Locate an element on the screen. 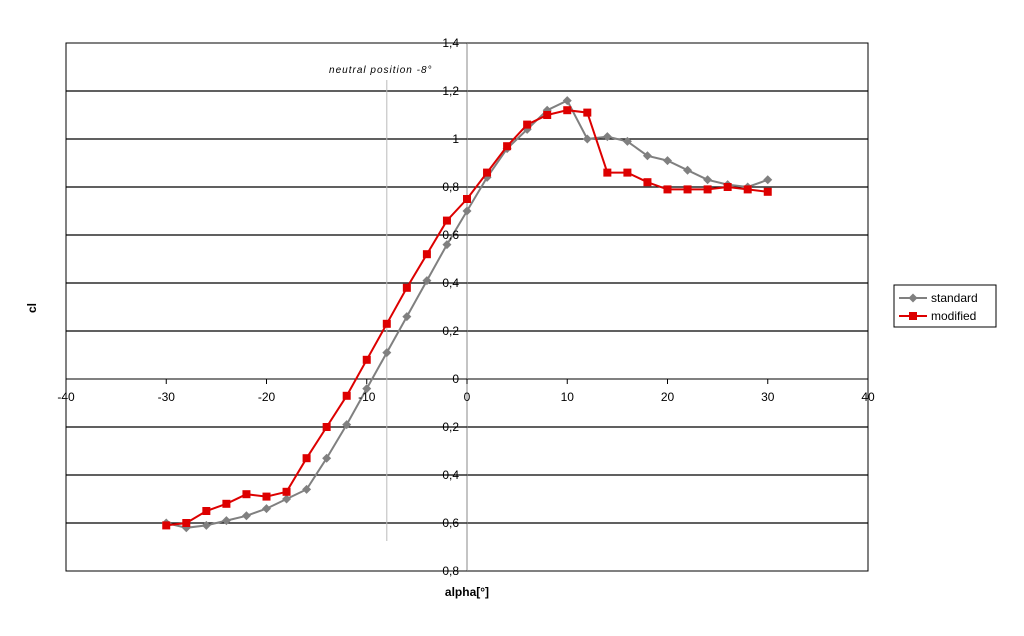 The width and height of the screenshot is (1024, 636). y-tick-label-8: 0,2 is located at coordinates (450, 427).